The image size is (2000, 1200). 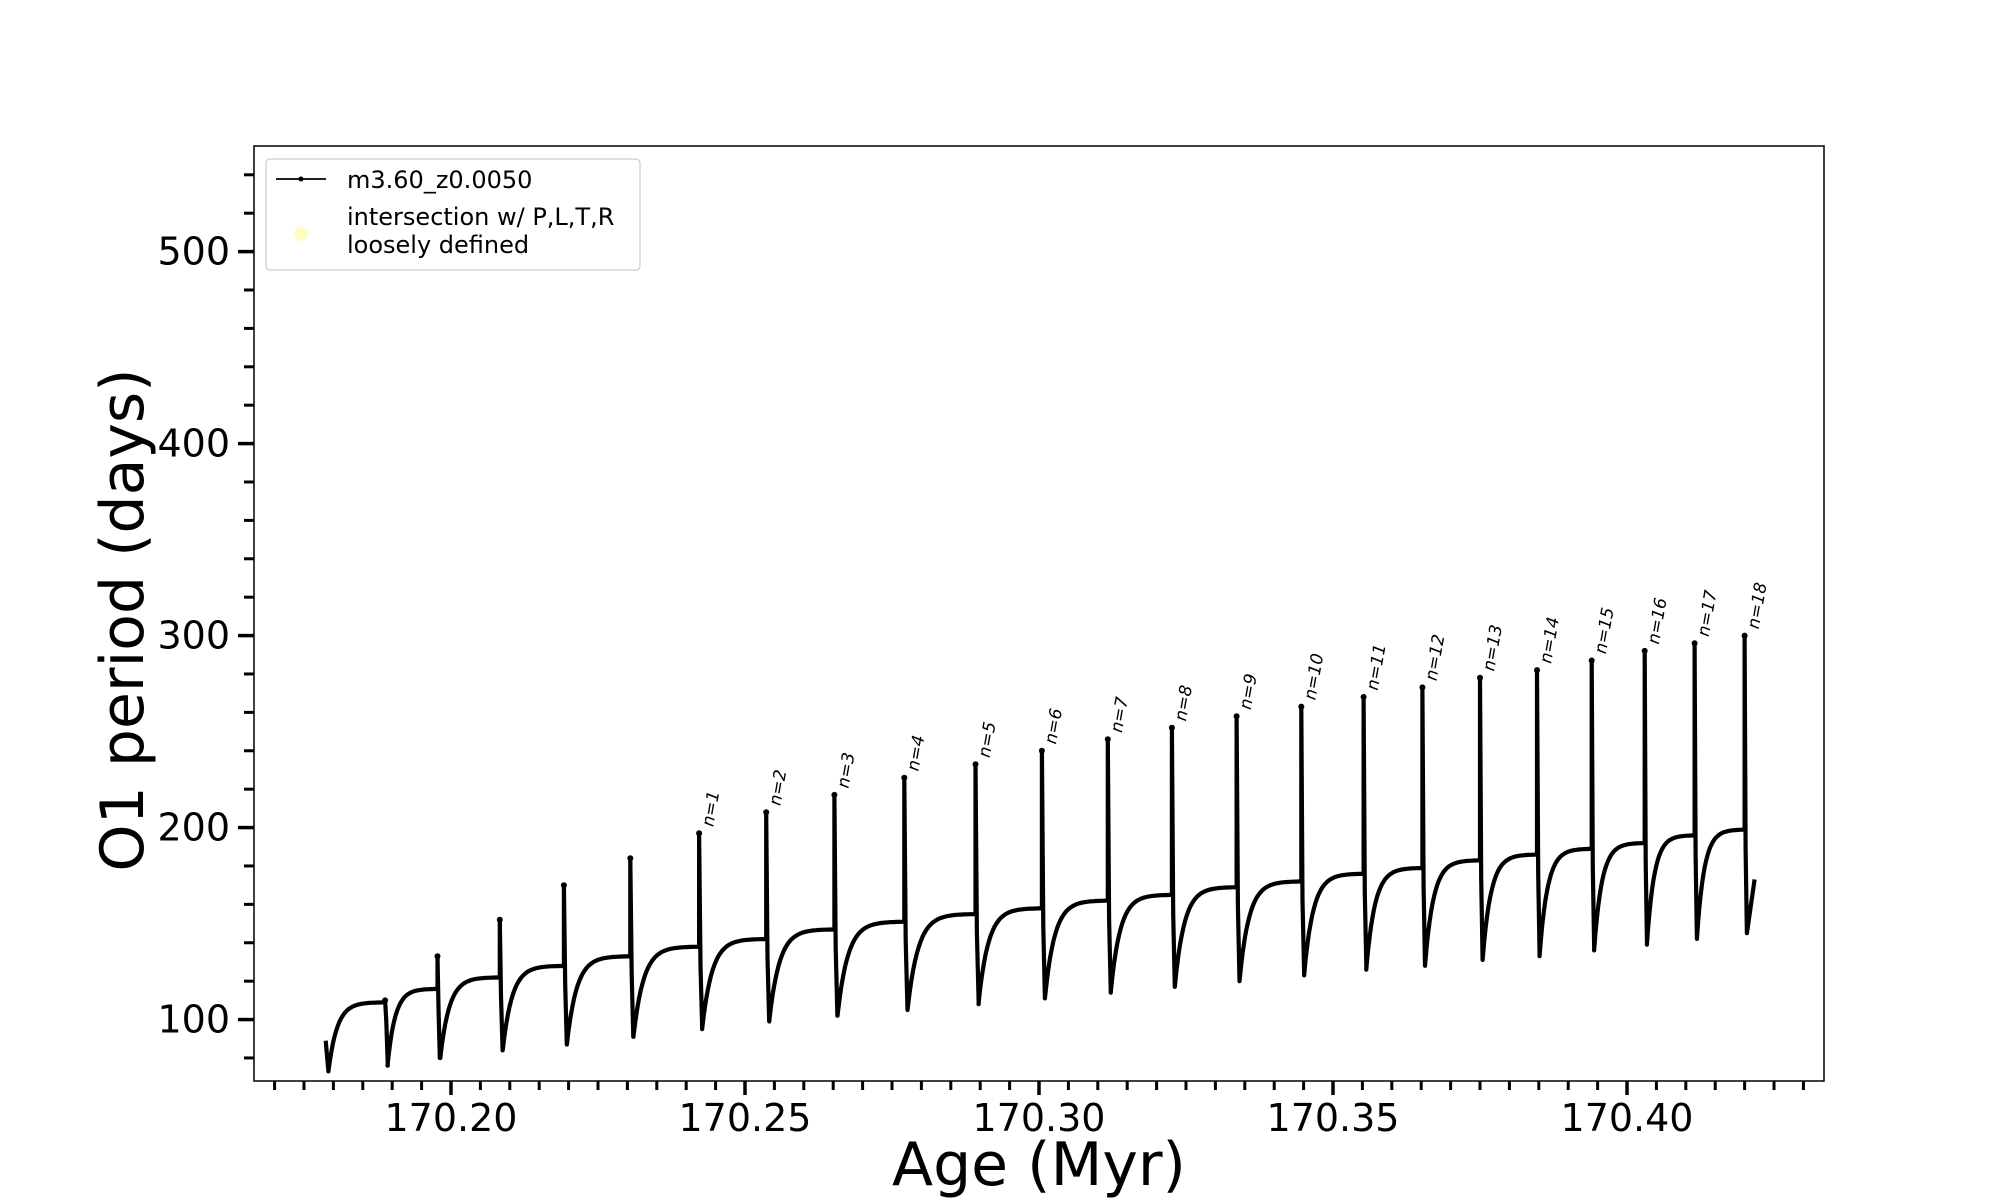 I want to click on legend-dot-marker, so click(x=301, y=179).